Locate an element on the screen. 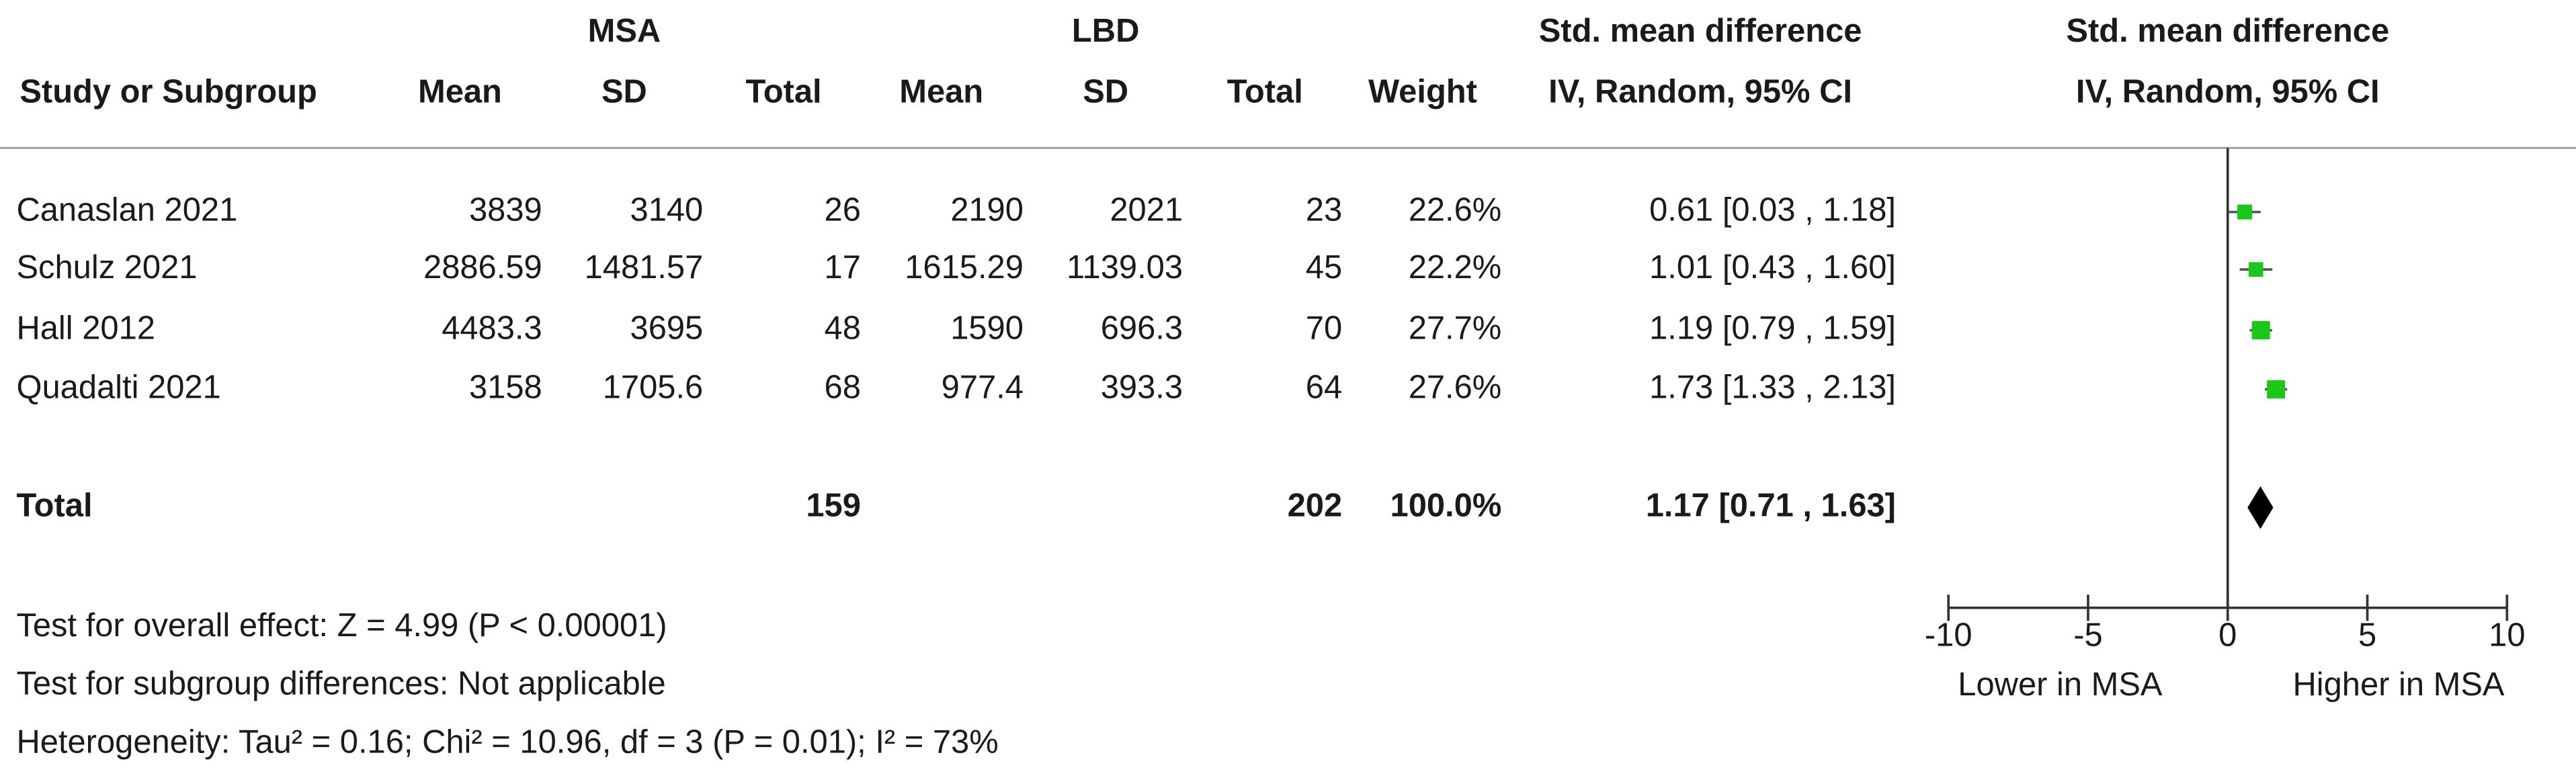  cell: 23 is located at coordinates (1324, 209).